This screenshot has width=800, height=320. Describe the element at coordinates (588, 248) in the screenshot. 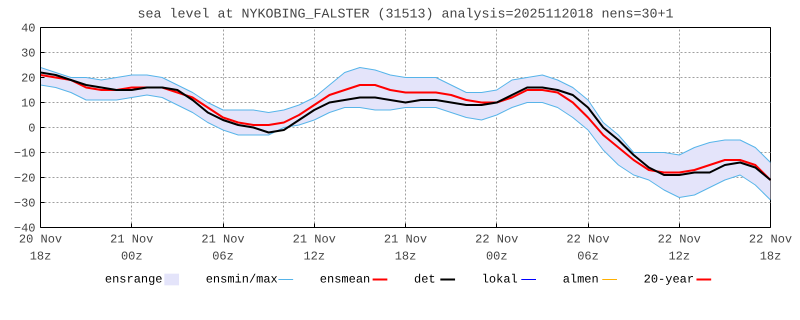

I see `x-tick-label: 22 Nov 06z` at that location.